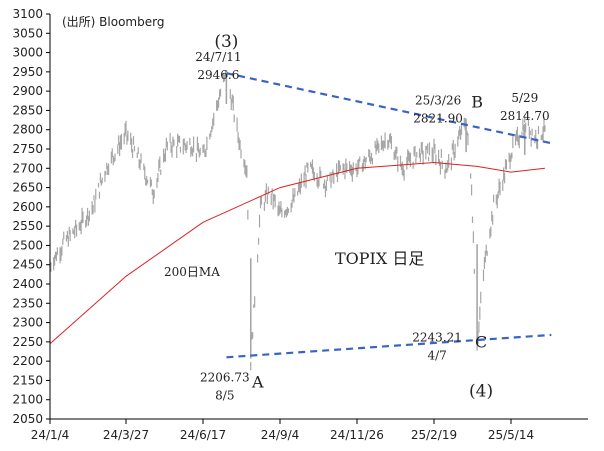 Image resolution: width=604 pixels, height=451 pixels. I want to click on source-note: (出所) Bloomberg, so click(113, 22).